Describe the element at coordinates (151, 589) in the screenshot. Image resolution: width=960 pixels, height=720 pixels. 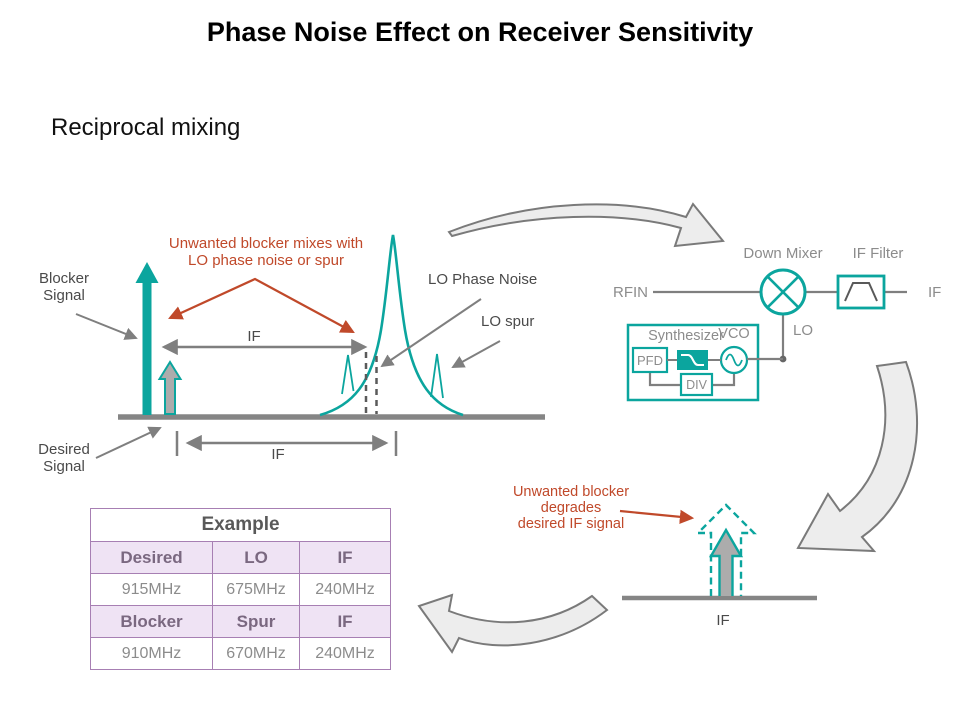
I see `table-cell: 915MHz` at that location.